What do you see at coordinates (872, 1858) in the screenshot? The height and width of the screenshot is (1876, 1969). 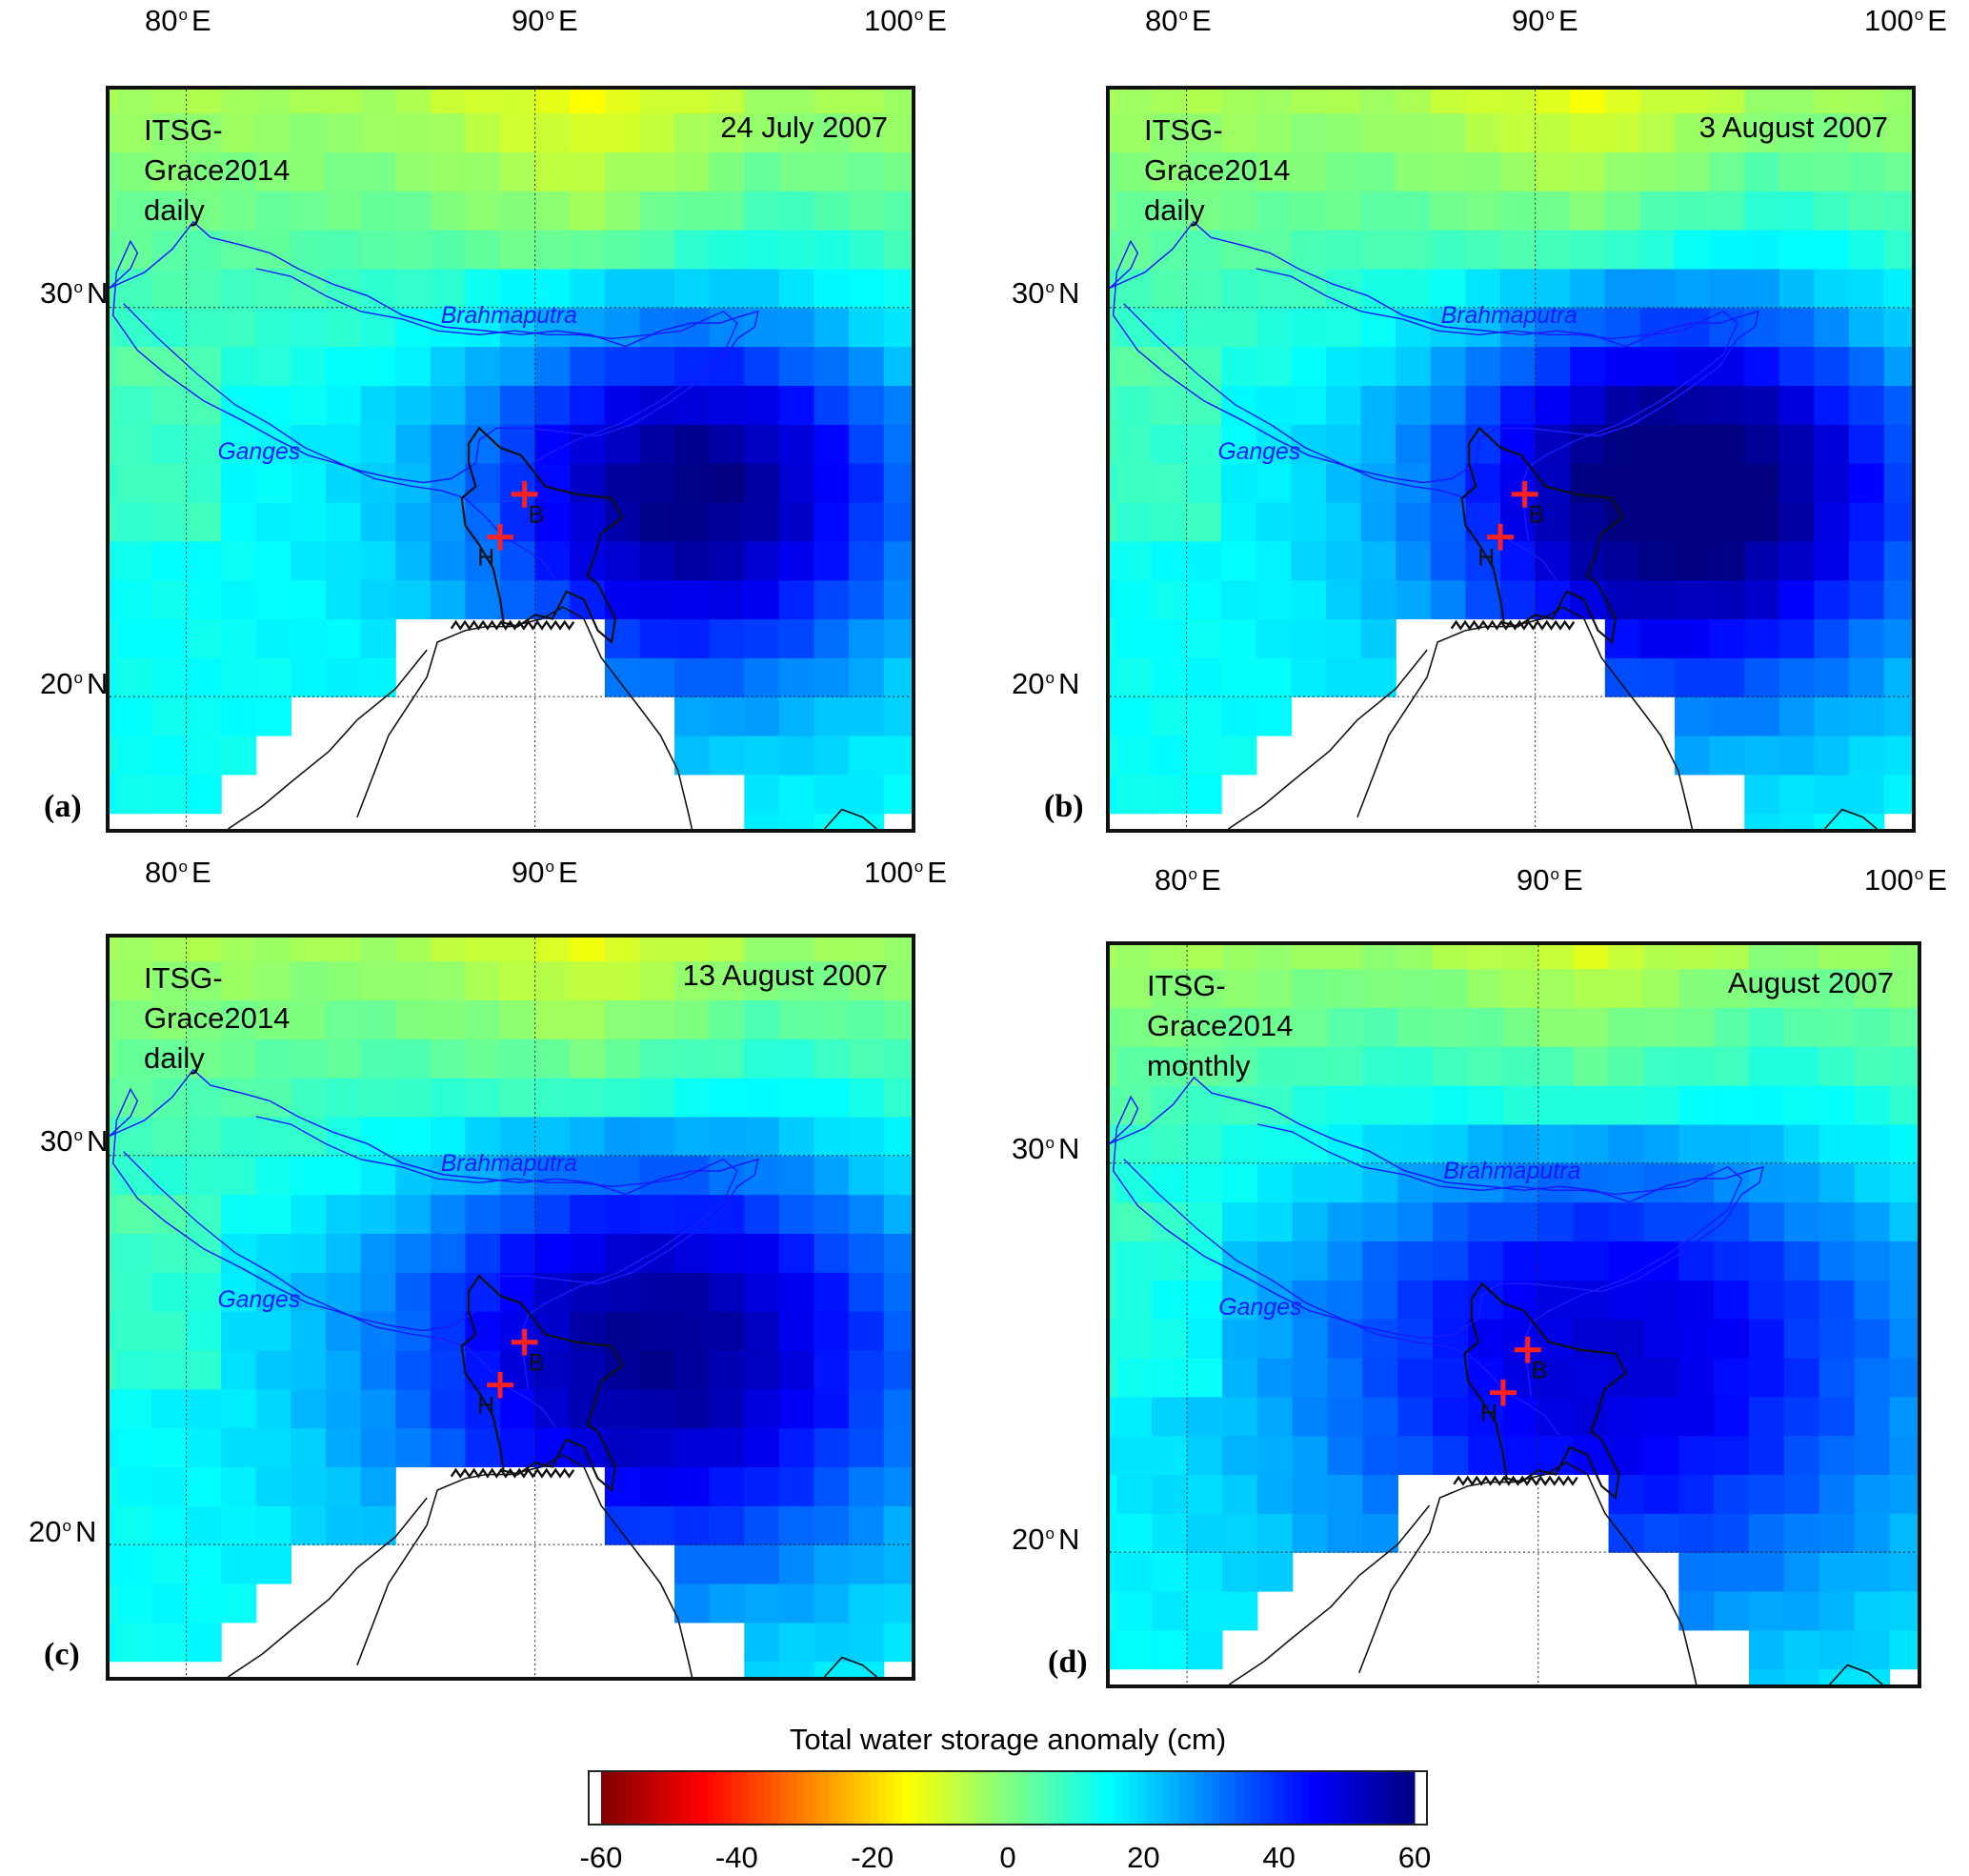 I see `colorbar-tick: -20` at bounding box center [872, 1858].